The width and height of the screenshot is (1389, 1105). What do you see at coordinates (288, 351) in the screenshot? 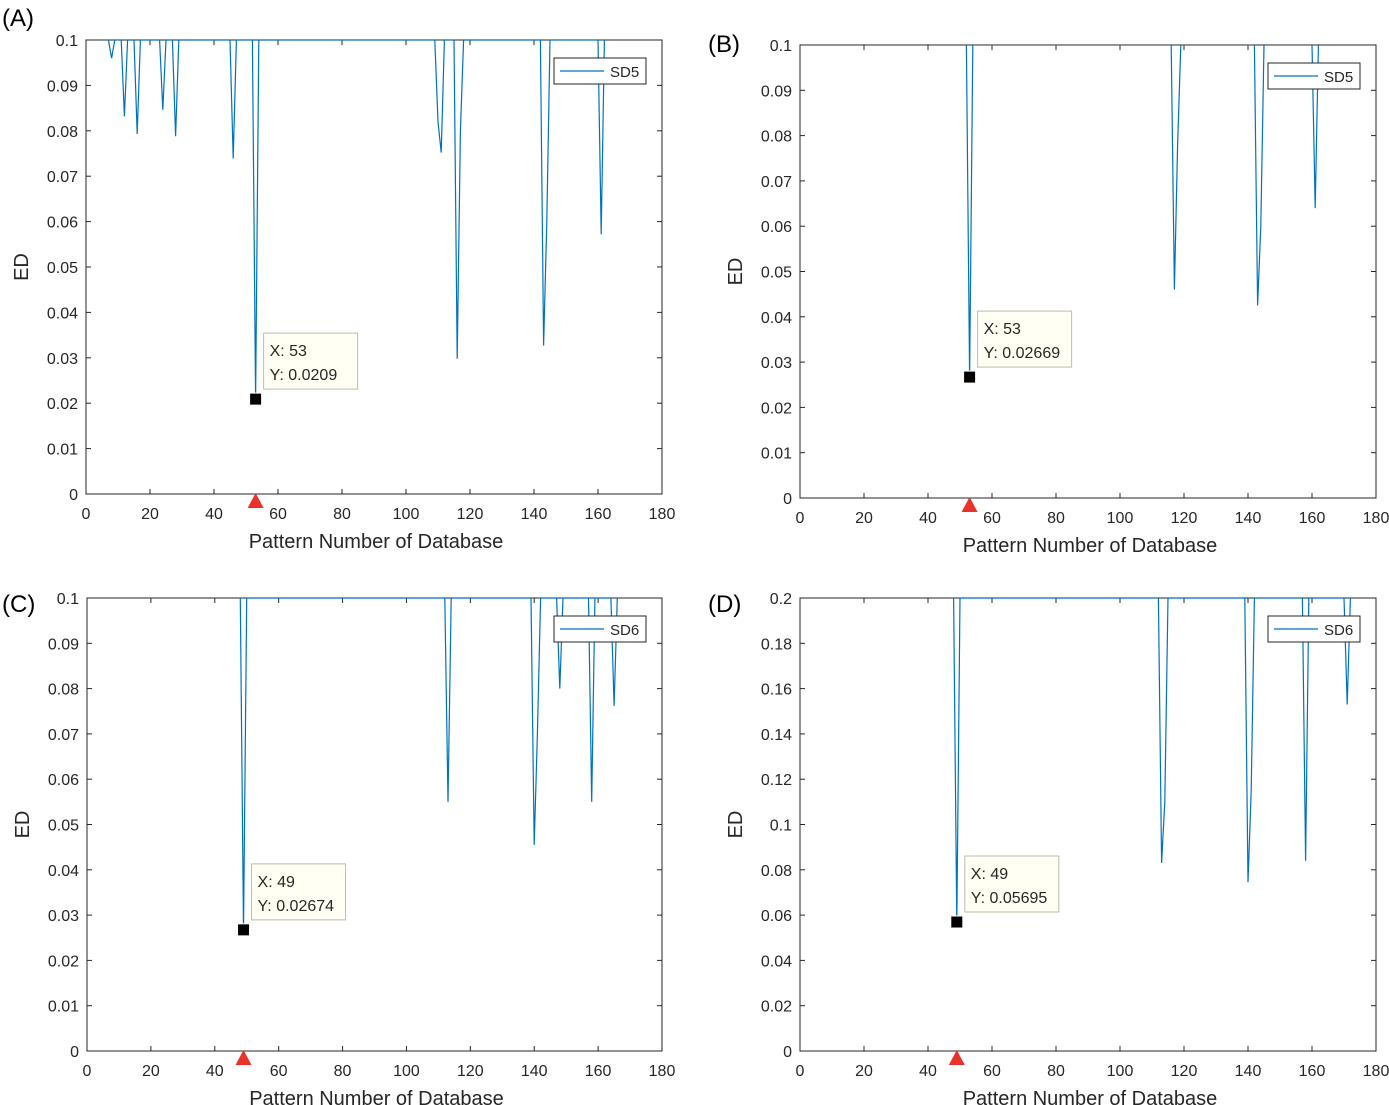
I see `datatip-x: X: 53` at bounding box center [288, 351].